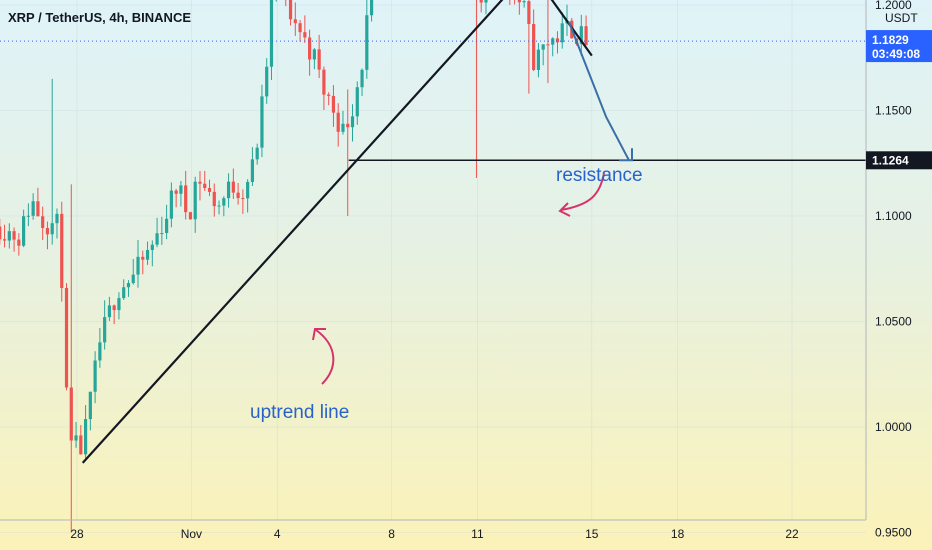  I want to click on date-tick-label: 15, so click(592, 534).